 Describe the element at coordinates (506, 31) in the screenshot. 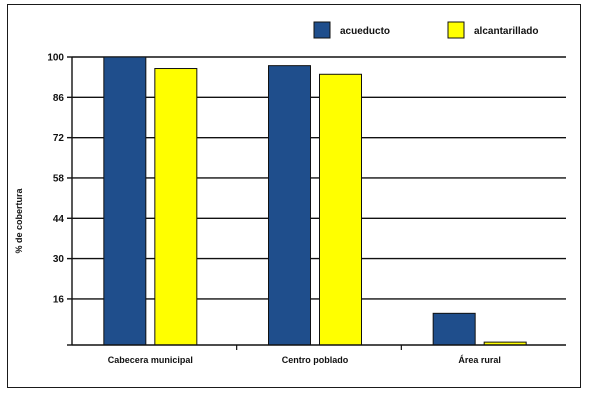

I see `legend-label-alcantarillado: alcantarillado` at that location.